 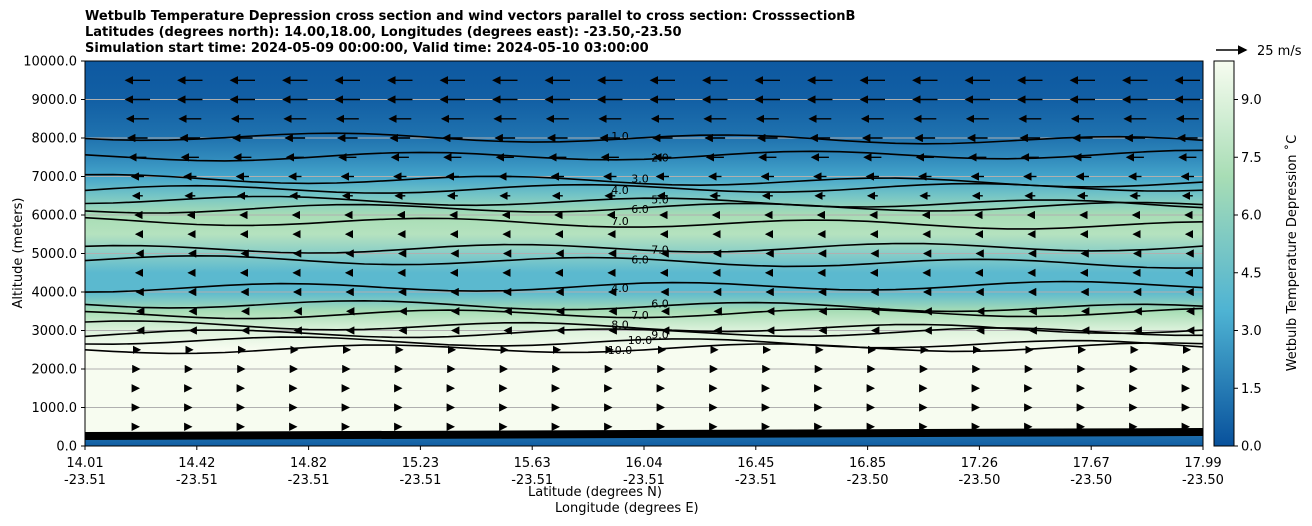 What do you see at coordinates (643, 463) in the screenshot?
I see `x-tick-label-lat: 16.04` at bounding box center [643, 463].